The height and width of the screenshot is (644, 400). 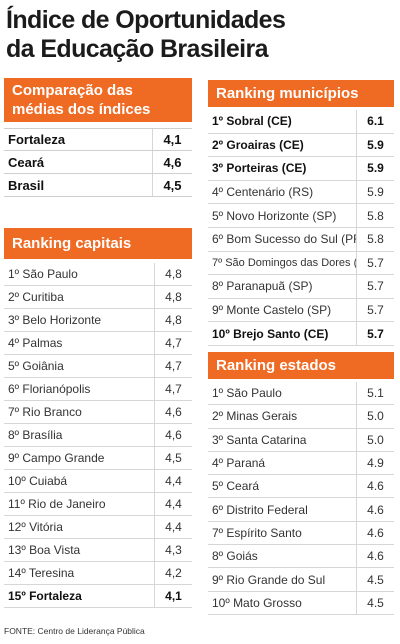 What do you see at coordinates (35, 435) in the screenshot?
I see `row-name: 8º Brasília` at bounding box center [35, 435].